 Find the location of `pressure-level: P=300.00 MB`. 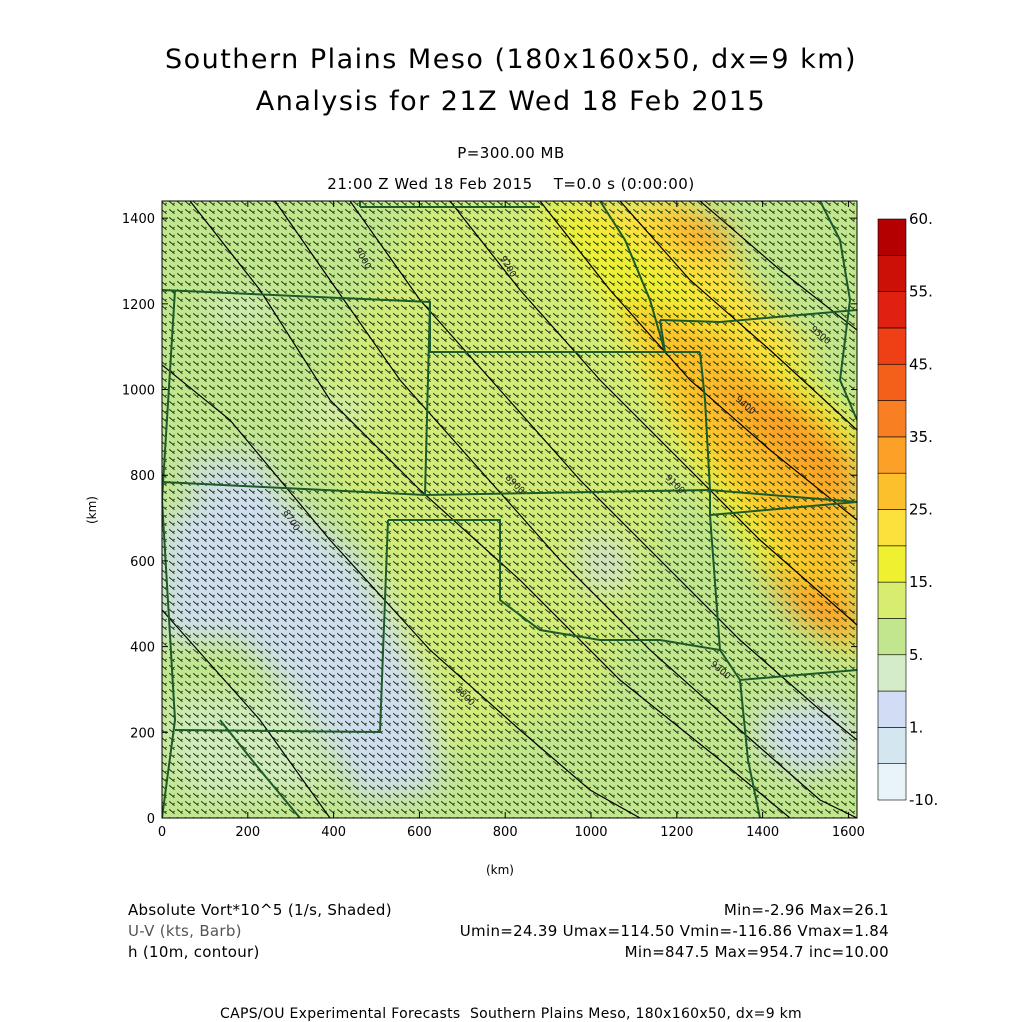

pressure-level: P=300.00 MB is located at coordinates (511, 153).